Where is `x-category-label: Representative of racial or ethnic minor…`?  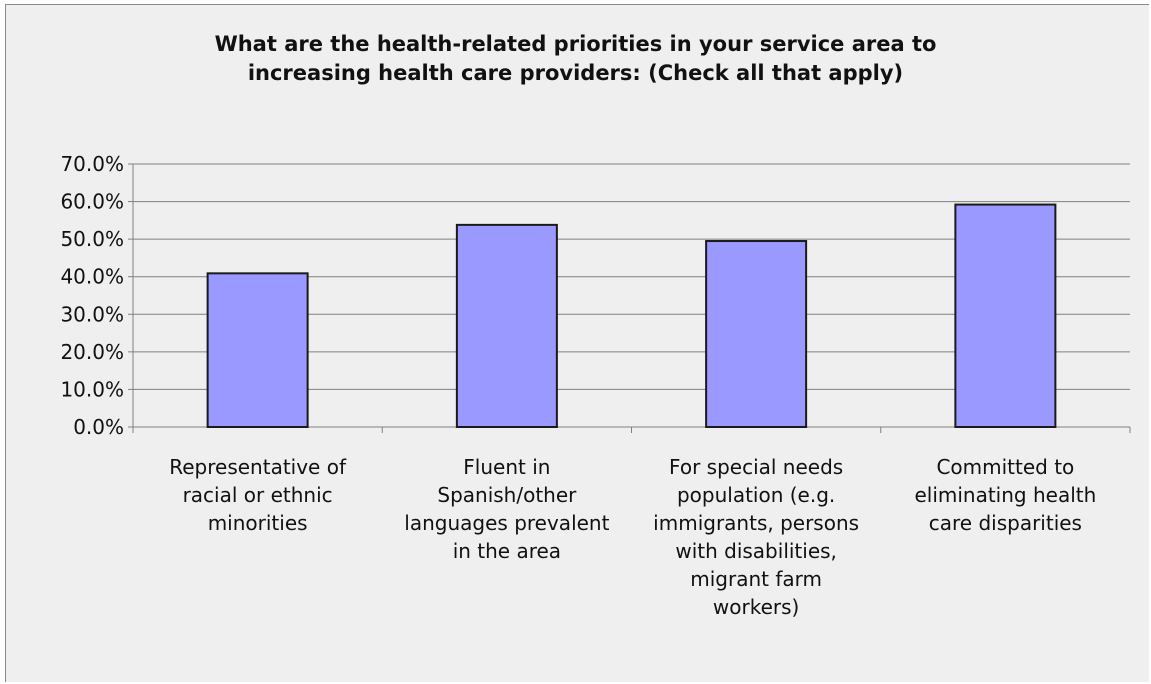 x-category-label: Representative of racial or ethnic minor… is located at coordinates (257, 495).